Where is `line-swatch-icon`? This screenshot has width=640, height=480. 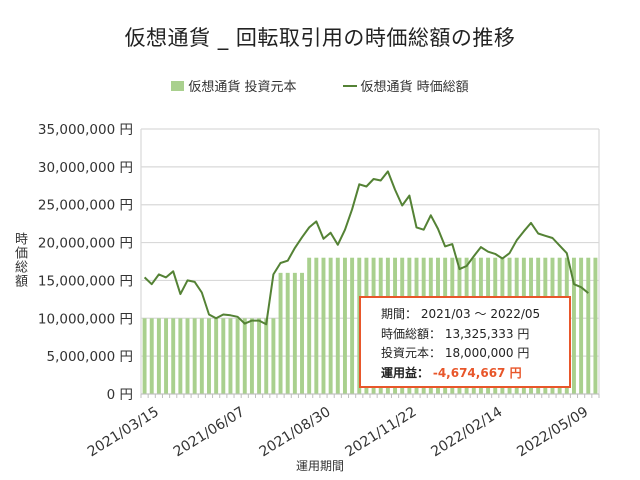 line-swatch-icon is located at coordinates (349, 85).